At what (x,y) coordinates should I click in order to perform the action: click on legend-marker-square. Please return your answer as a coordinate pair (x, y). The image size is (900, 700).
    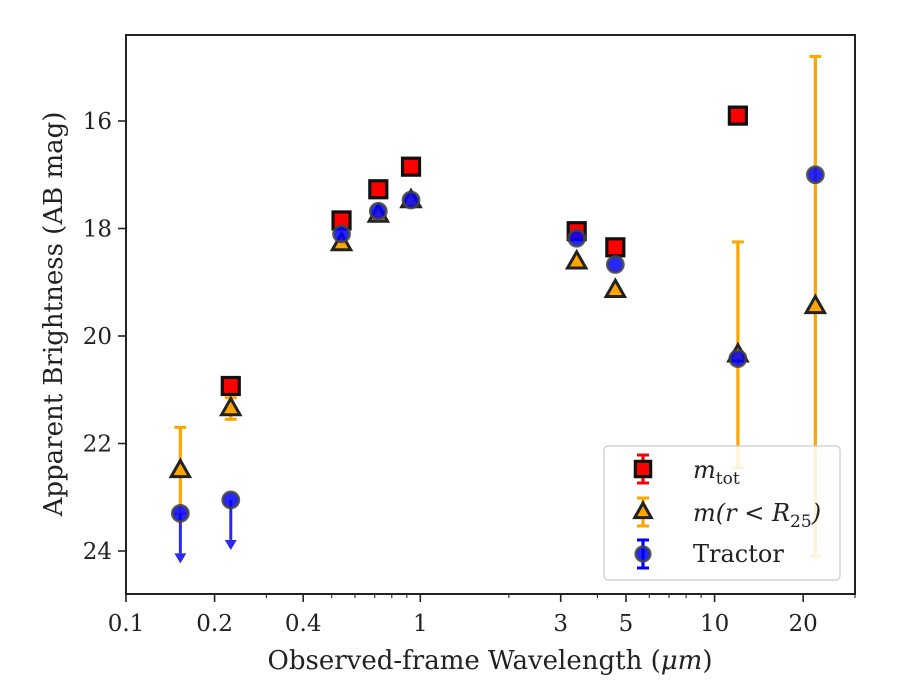
    Looking at the image, I should click on (643, 469).